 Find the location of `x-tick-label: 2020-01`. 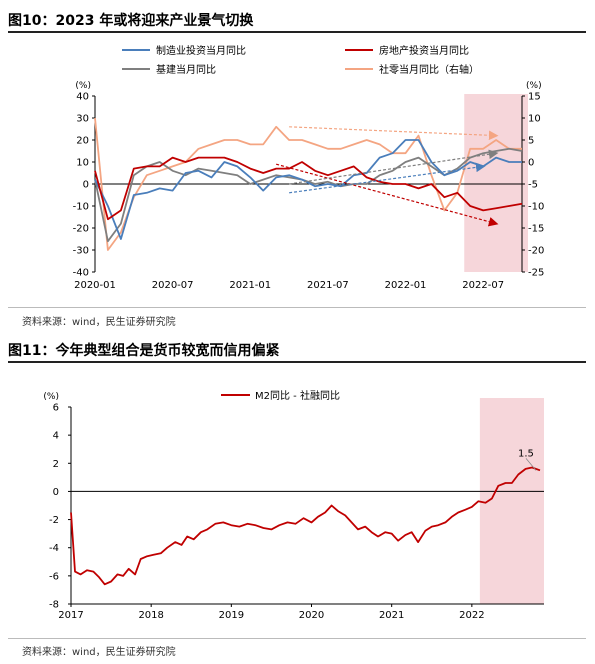

x-tick-label: 2020-01 is located at coordinates (95, 285).